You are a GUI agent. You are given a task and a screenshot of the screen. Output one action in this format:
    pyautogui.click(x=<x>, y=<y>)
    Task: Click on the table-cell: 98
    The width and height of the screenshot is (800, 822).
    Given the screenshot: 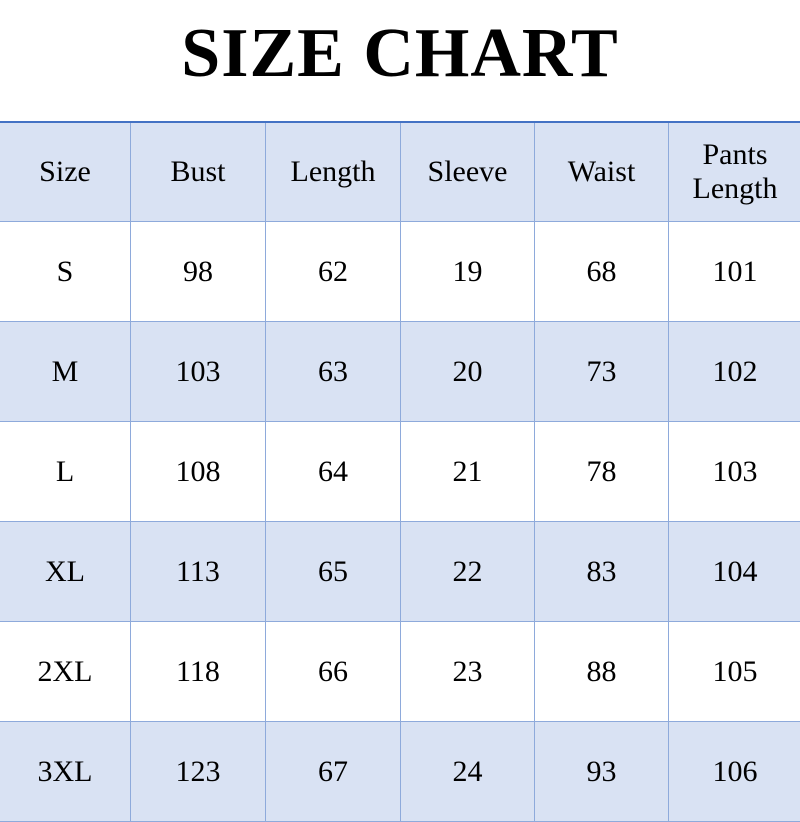 What is the action you would take?
    pyautogui.click(x=198, y=272)
    